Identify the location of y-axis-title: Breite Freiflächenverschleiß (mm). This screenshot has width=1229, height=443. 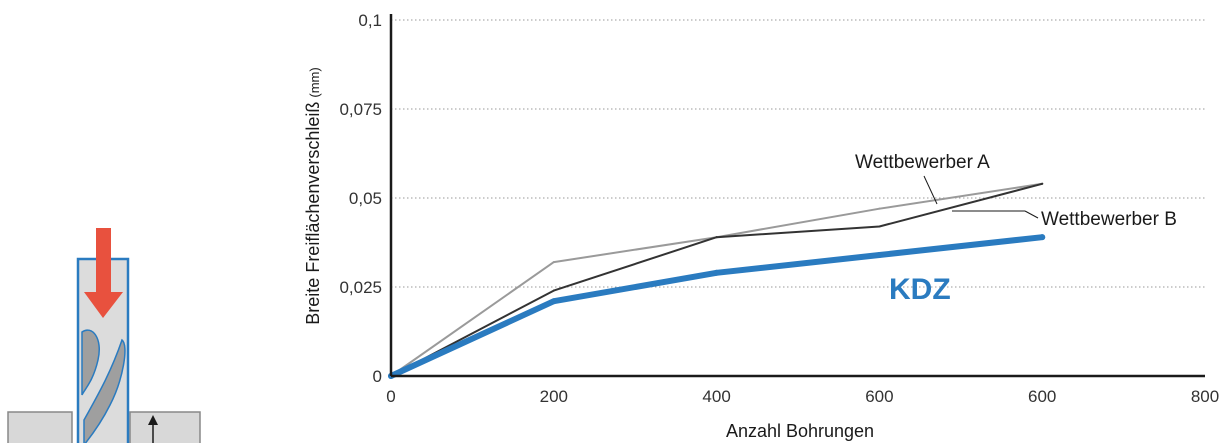
(313, 195).